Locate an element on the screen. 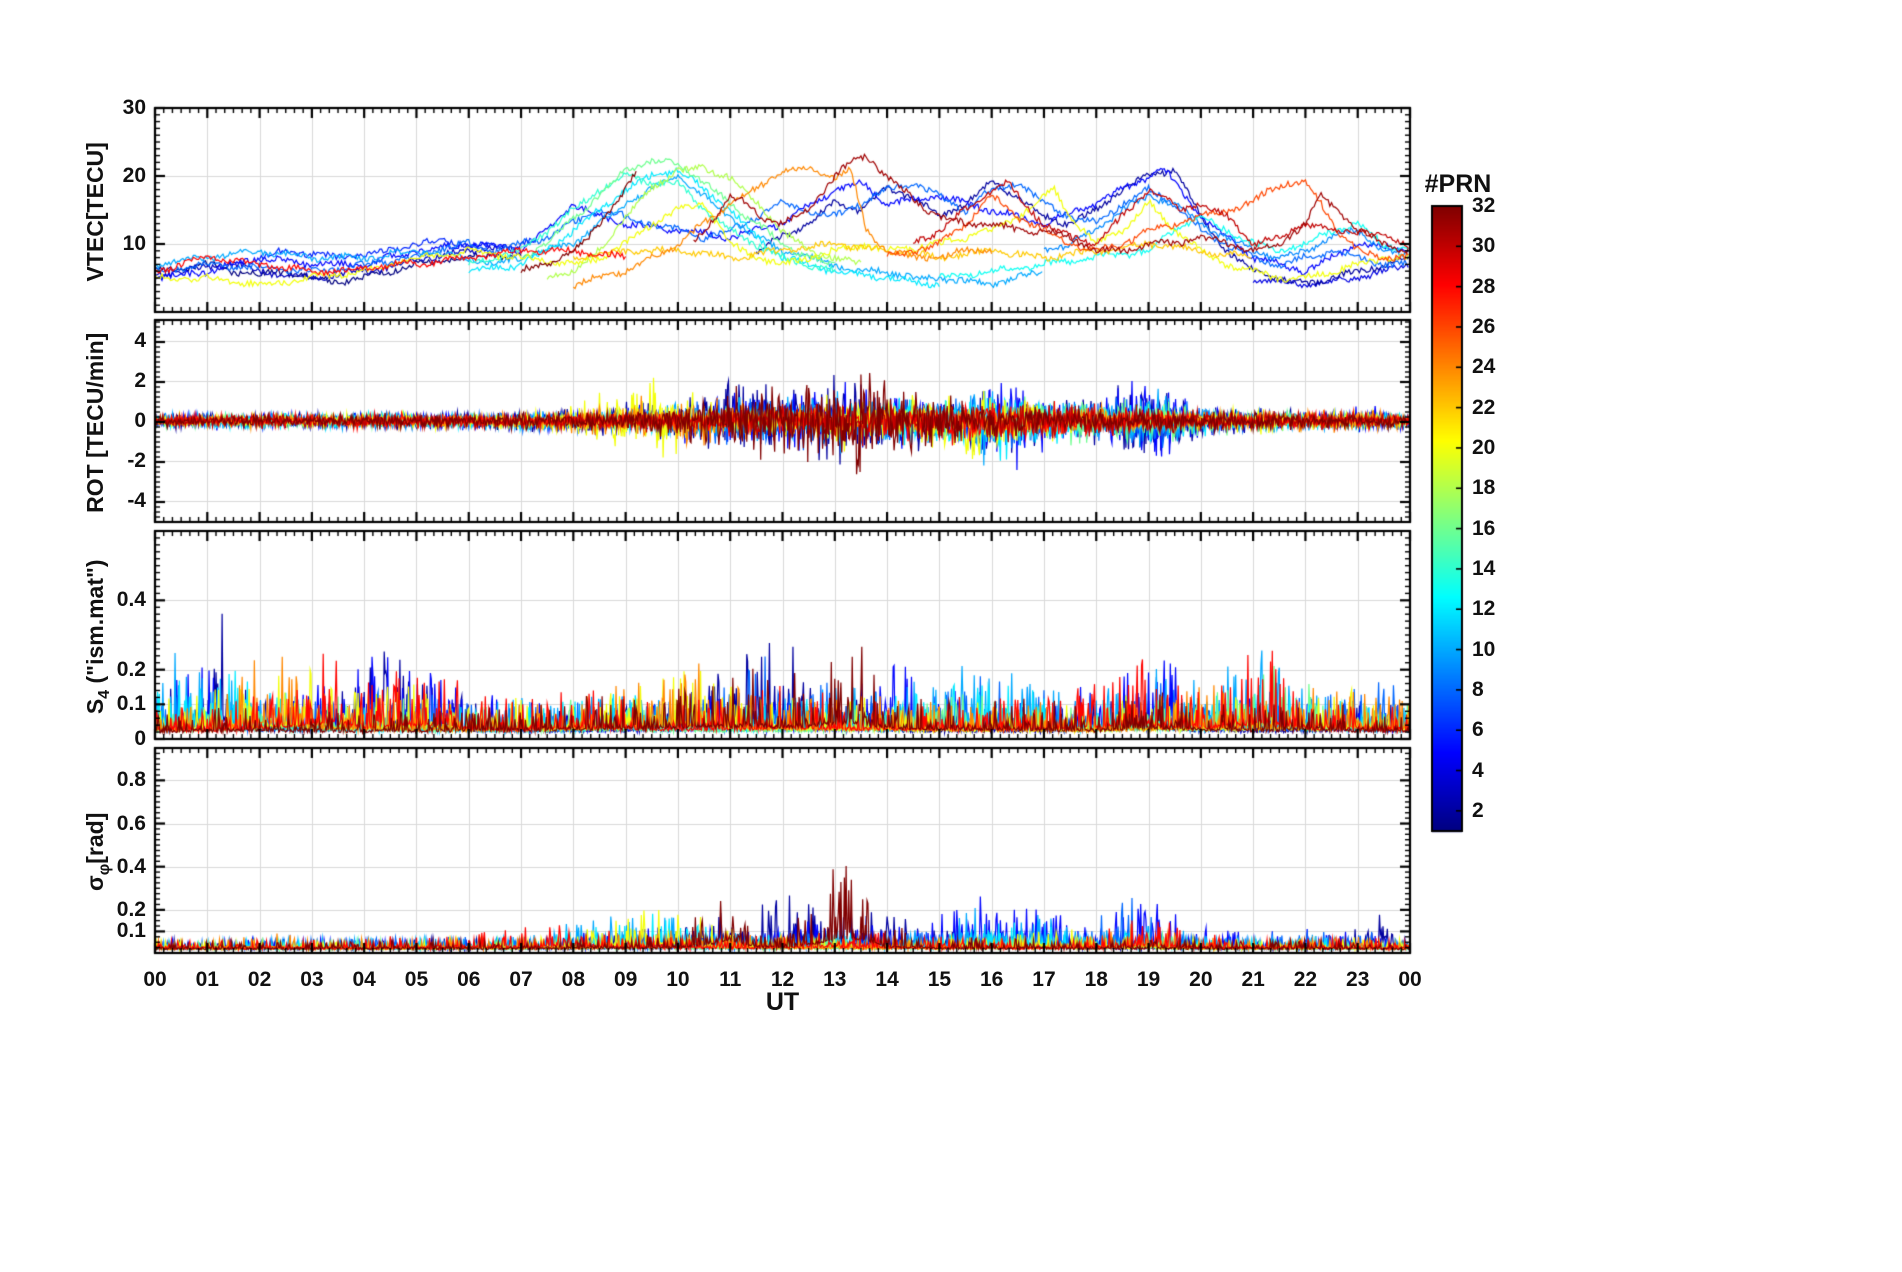 This screenshot has height=1272, width=1902. y-tick-label: 10 is located at coordinates (134, 243).